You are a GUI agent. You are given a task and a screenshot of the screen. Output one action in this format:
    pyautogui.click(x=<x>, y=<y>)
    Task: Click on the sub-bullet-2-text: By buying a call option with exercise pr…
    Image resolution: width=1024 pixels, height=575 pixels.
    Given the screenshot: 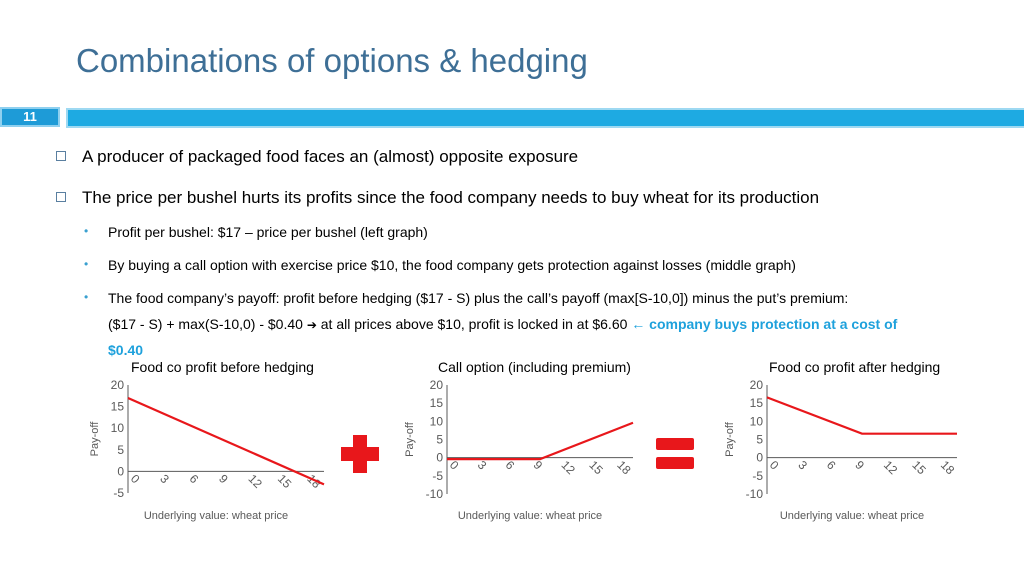 What is the action you would take?
    pyautogui.click(x=452, y=265)
    